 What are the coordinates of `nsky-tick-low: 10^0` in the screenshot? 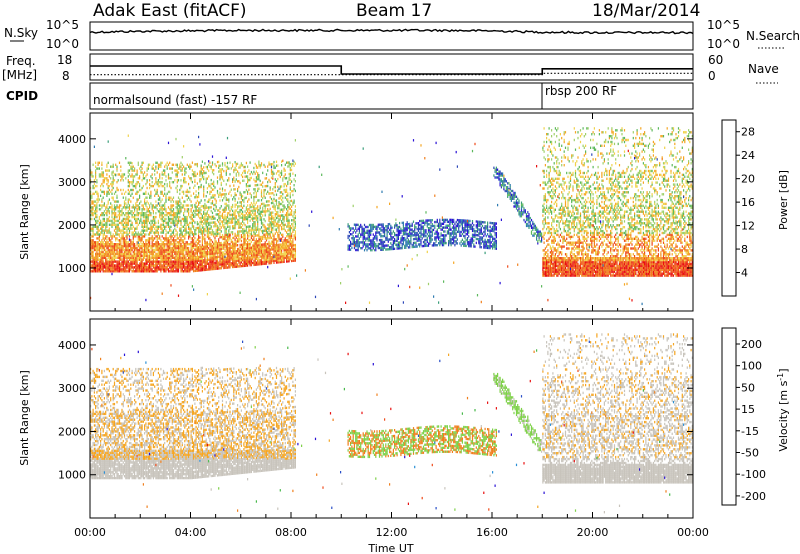 It's located at (62, 44).